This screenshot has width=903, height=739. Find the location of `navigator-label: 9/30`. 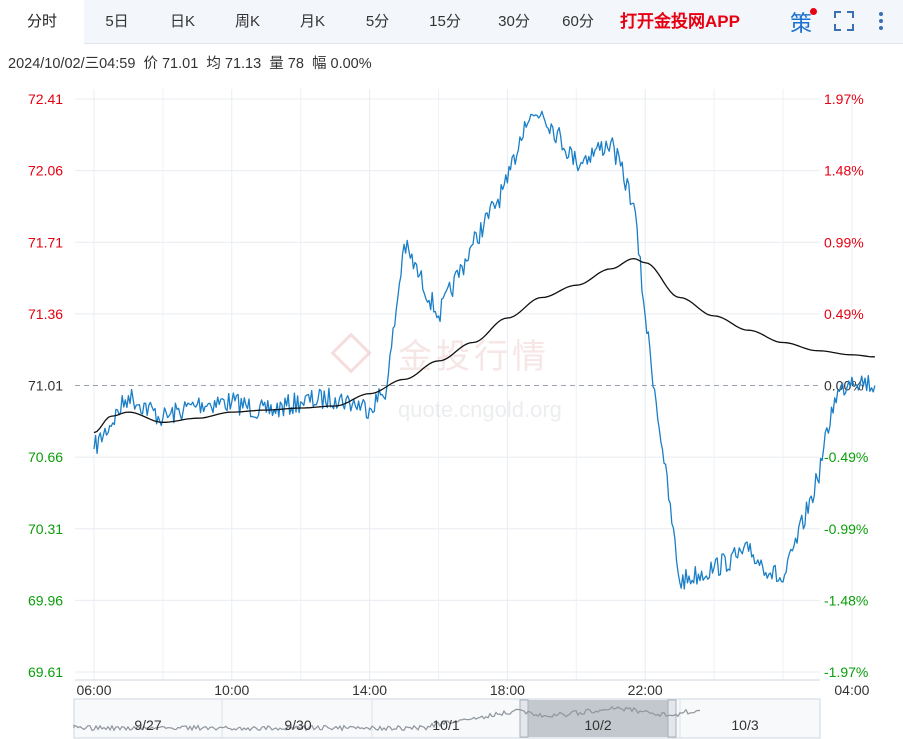

navigator-label: 9/30 is located at coordinates (297, 725).